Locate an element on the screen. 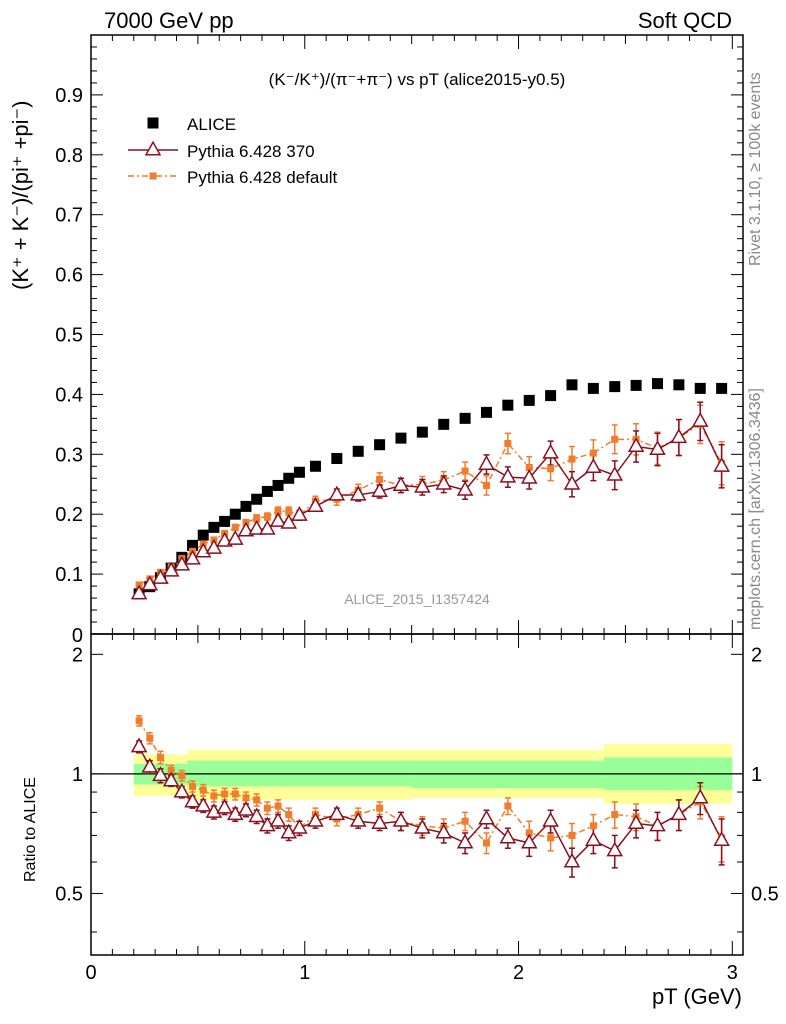  ratio-x-tick-label: 3 is located at coordinates (732, 973).